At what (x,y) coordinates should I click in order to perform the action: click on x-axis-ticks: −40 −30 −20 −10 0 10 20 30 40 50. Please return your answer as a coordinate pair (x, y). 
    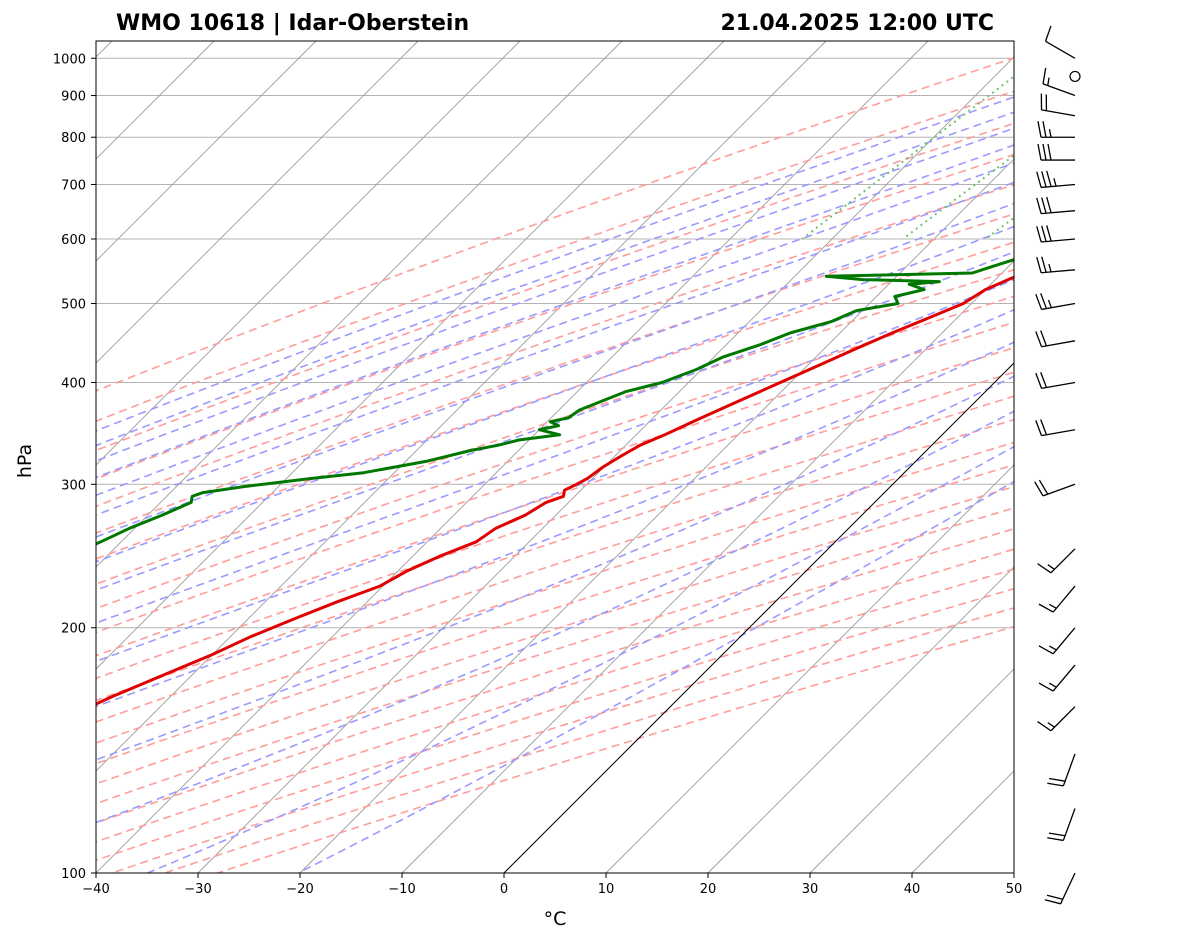
    Looking at the image, I should click on (552, 885).